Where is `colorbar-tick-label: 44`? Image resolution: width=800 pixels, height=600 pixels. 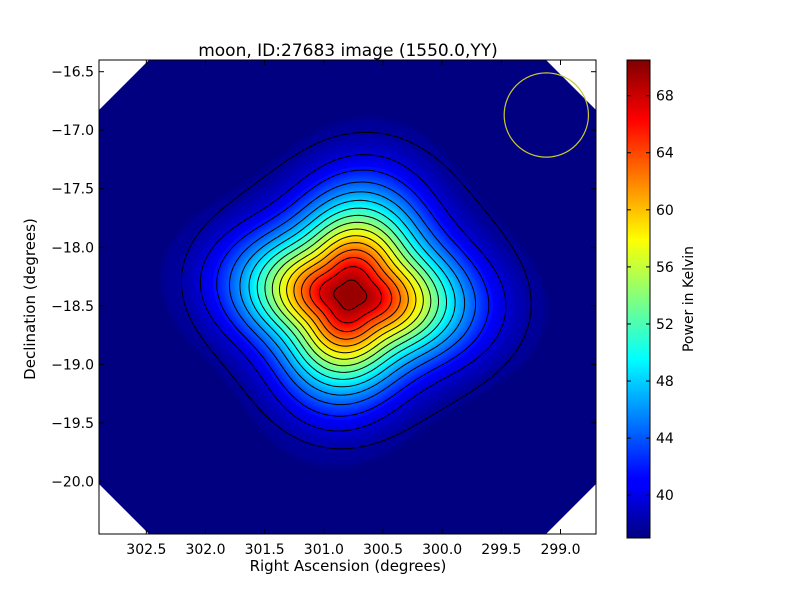 colorbar-tick-label: 44 is located at coordinates (665, 439).